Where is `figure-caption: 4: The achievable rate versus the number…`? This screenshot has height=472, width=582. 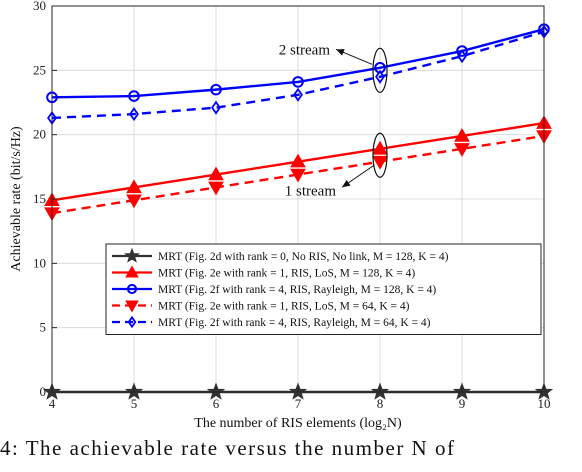
figure-caption: 4: The achievable rate versus the number… is located at coordinates (228, 448).